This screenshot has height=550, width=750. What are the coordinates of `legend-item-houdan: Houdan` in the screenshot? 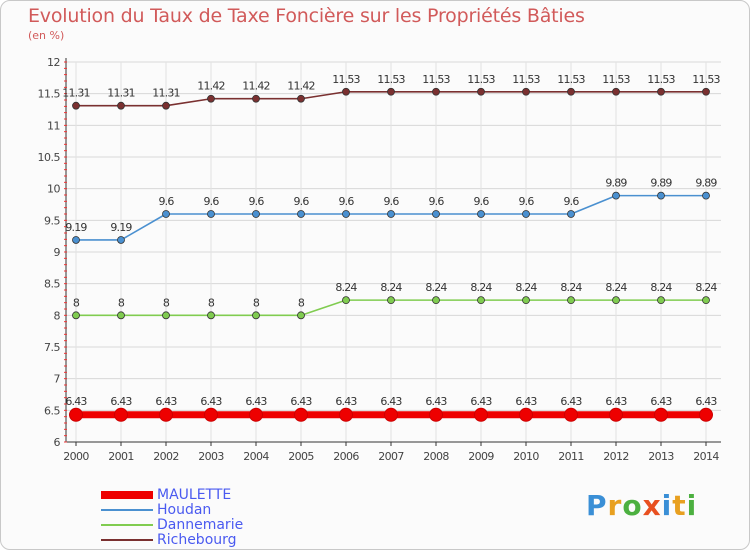 It's located at (172, 509).